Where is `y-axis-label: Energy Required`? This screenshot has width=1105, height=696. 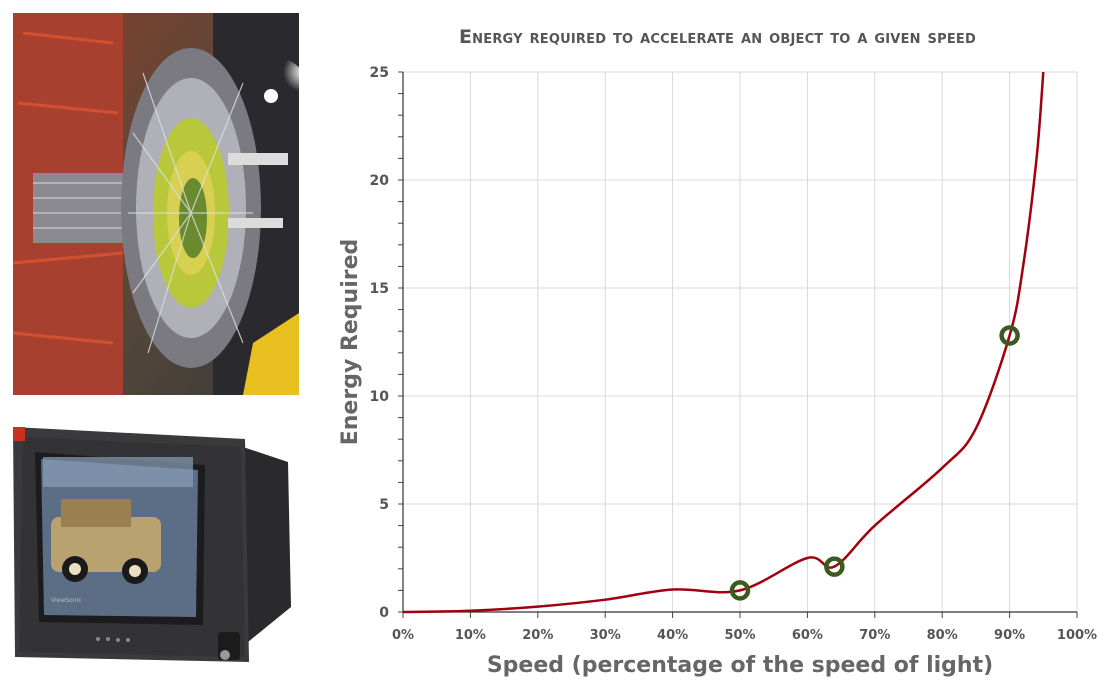 y-axis-label: Energy Required is located at coordinates (350, 342).